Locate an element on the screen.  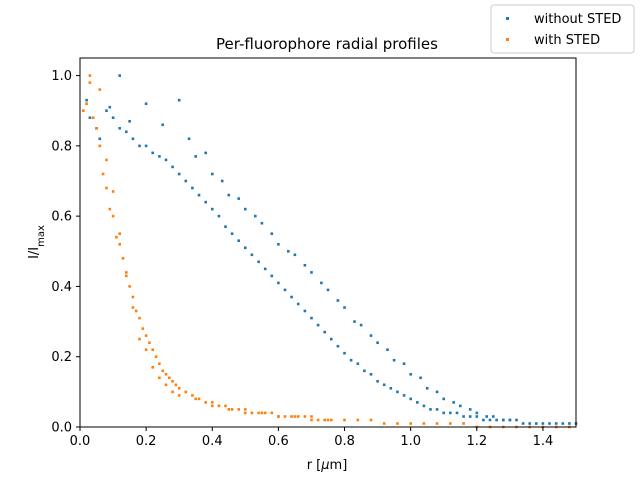
x-tick-label: 0.6 is located at coordinates (278, 441).